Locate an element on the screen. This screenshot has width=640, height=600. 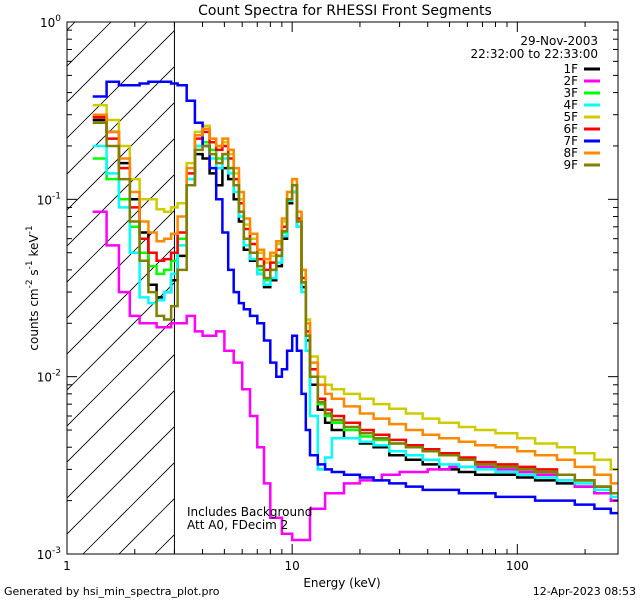
y-axis-label-sup2: -1 is located at coordinates (30, 264).